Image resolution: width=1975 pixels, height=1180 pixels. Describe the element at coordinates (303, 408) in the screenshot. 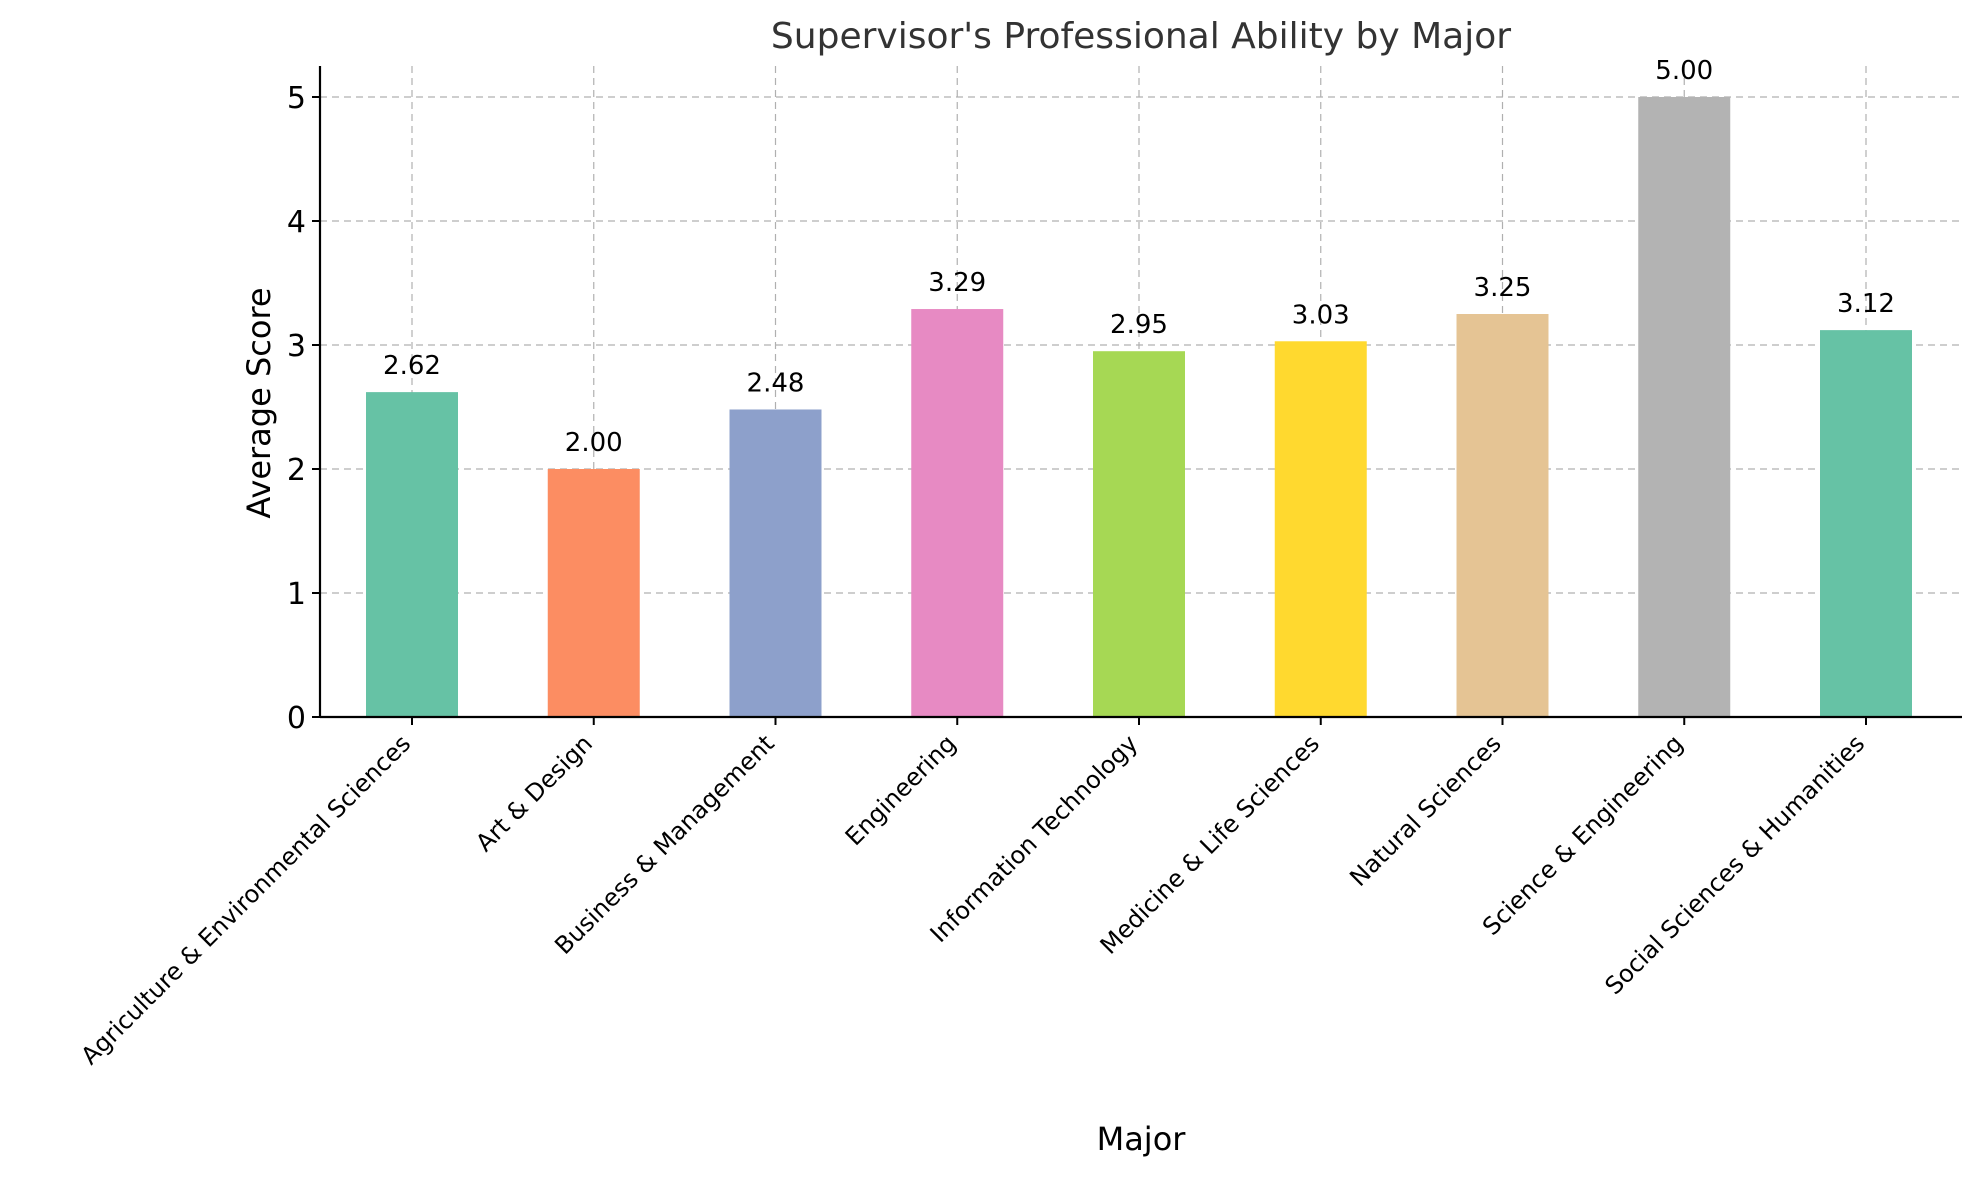

I see `y-ticks: 0 1 2 3 4 5` at that location.